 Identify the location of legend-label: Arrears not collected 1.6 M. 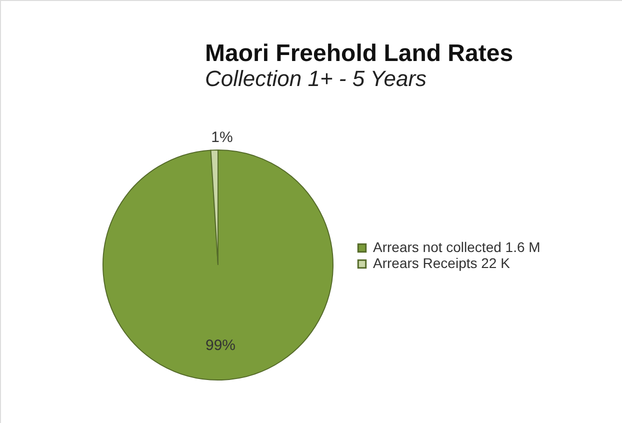
(456, 247).